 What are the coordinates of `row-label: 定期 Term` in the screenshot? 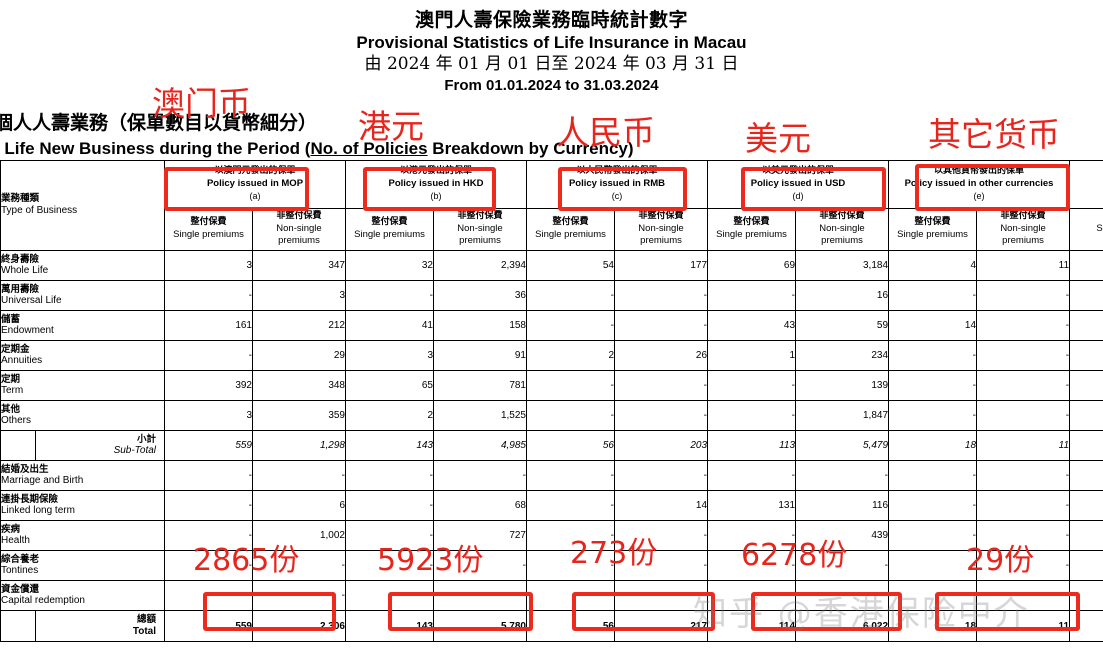 It's located at (82, 385).